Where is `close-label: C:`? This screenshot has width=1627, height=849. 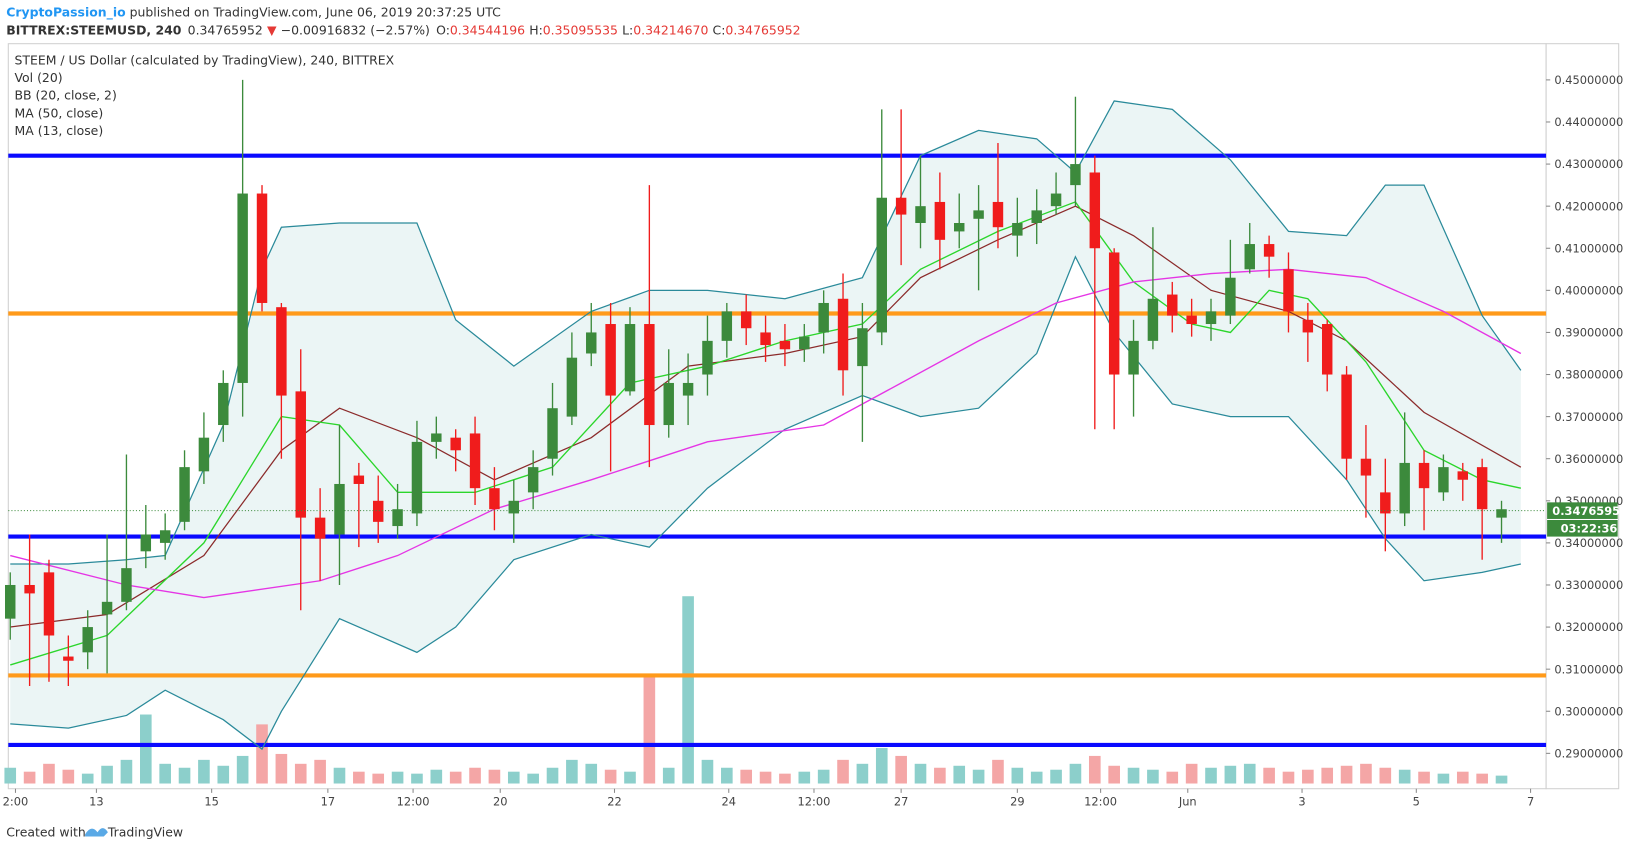 close-label: C: is located at coordinates (719, 29).